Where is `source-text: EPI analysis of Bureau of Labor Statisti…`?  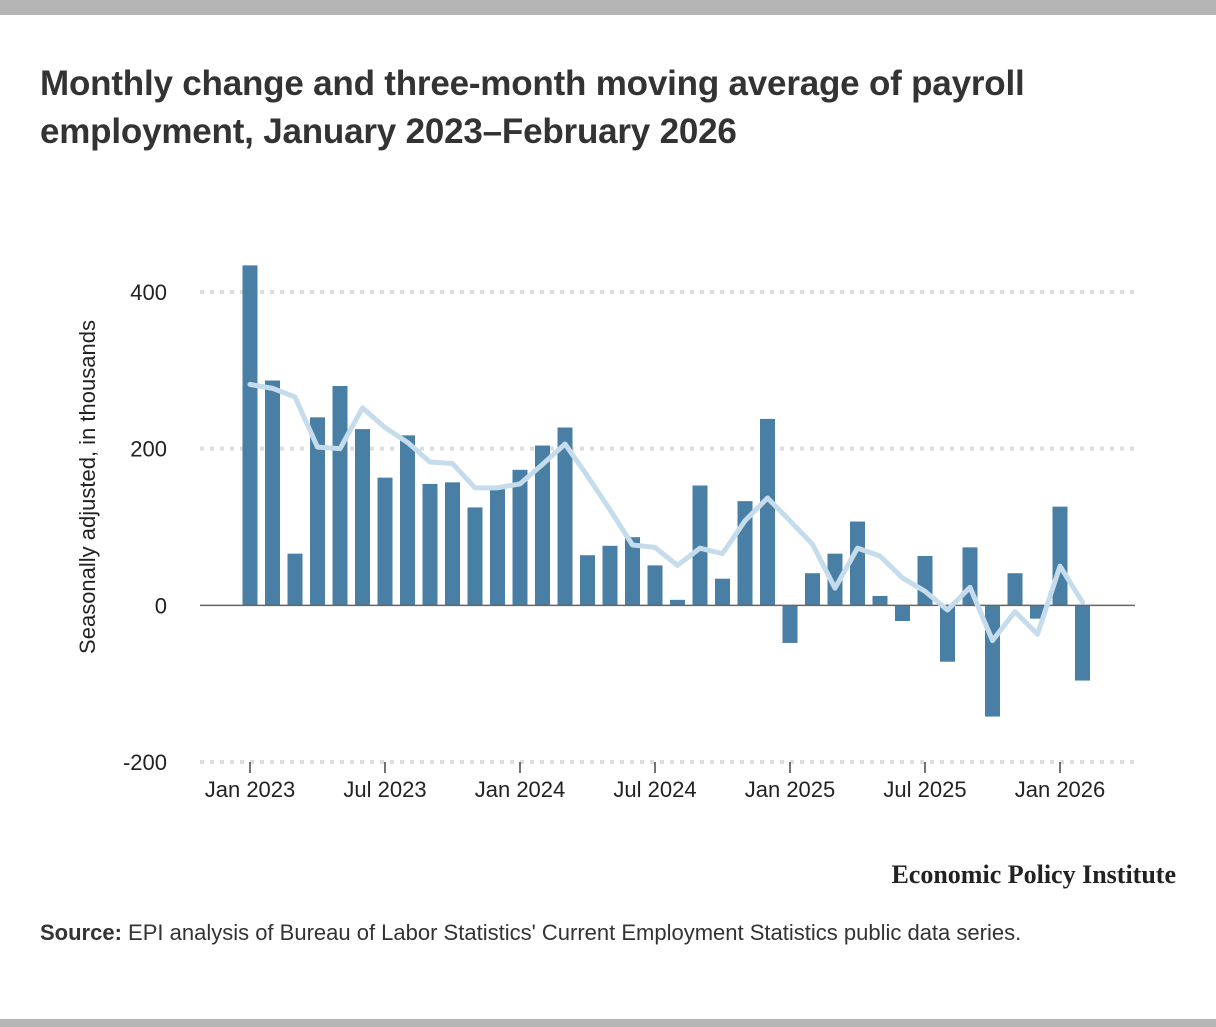
source-text: EPI analysis of Bureau of Labor Statisti… is located at coordinates (571, 932).